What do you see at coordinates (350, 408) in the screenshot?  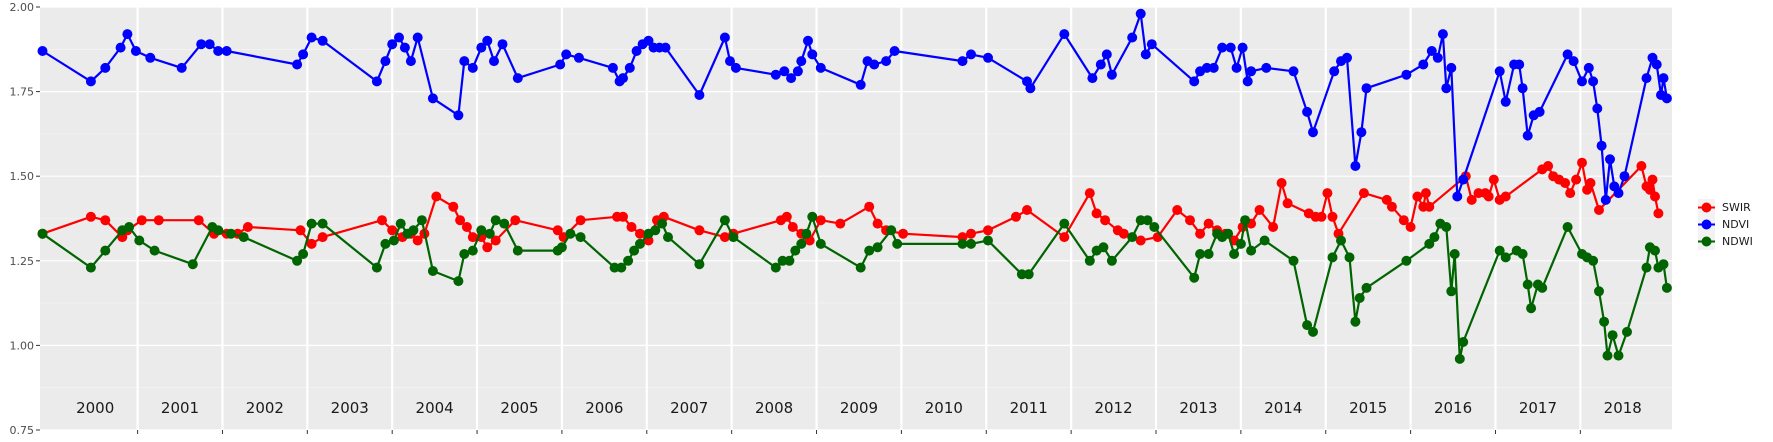 I see `year-label: 2003` at bounding box center [350, 408].